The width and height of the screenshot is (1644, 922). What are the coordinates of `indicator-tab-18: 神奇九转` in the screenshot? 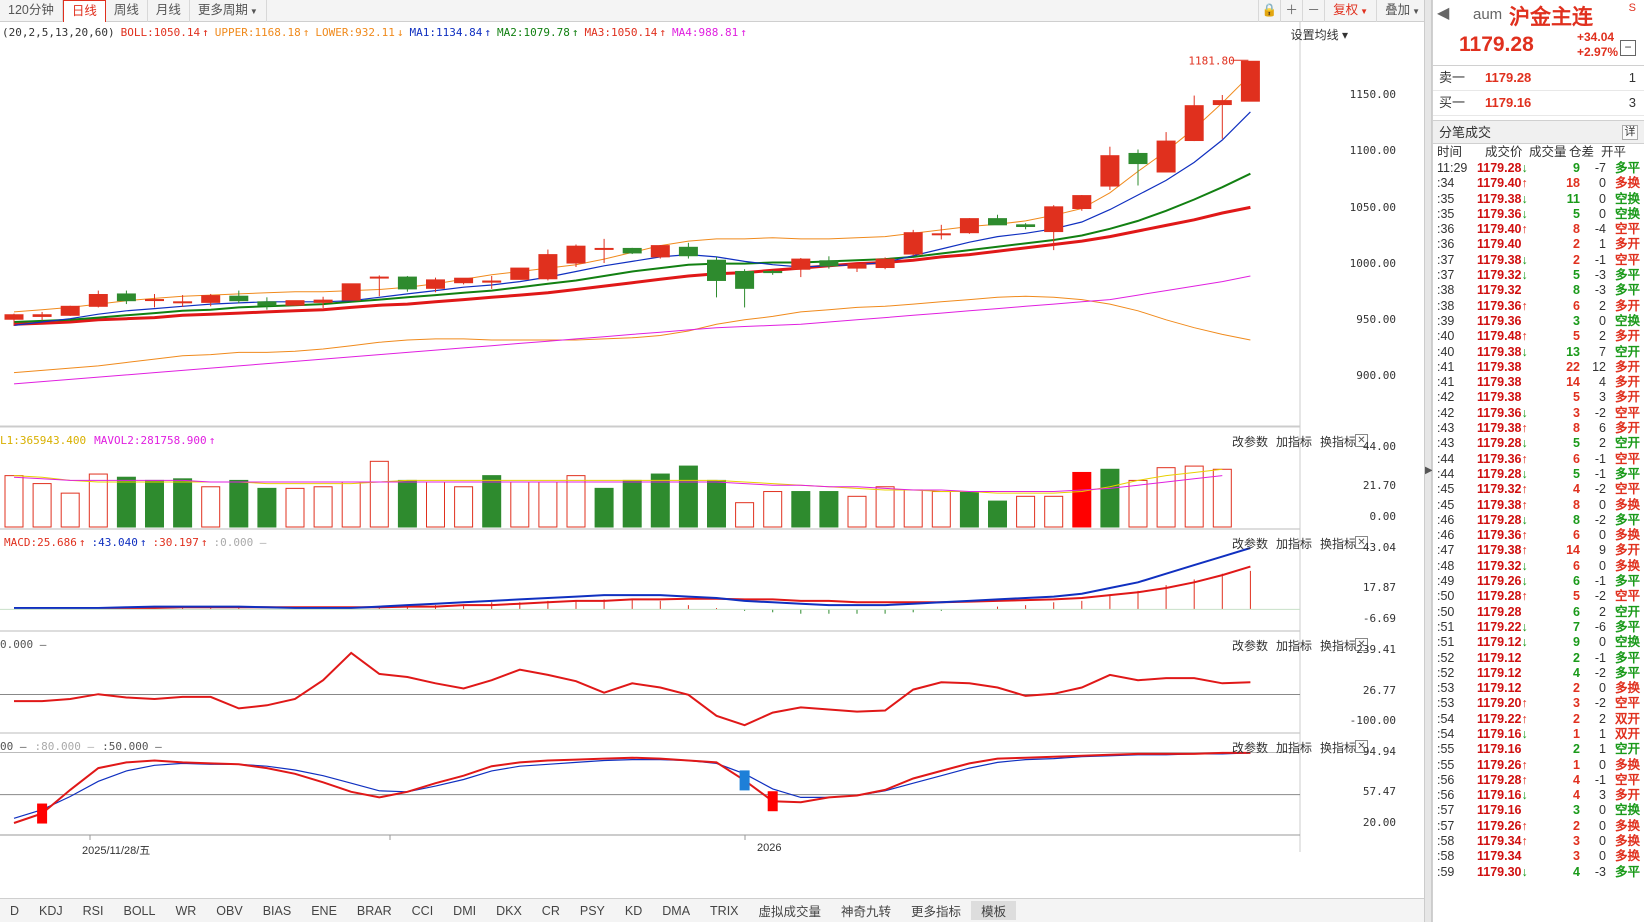 It's located at (866, 912).